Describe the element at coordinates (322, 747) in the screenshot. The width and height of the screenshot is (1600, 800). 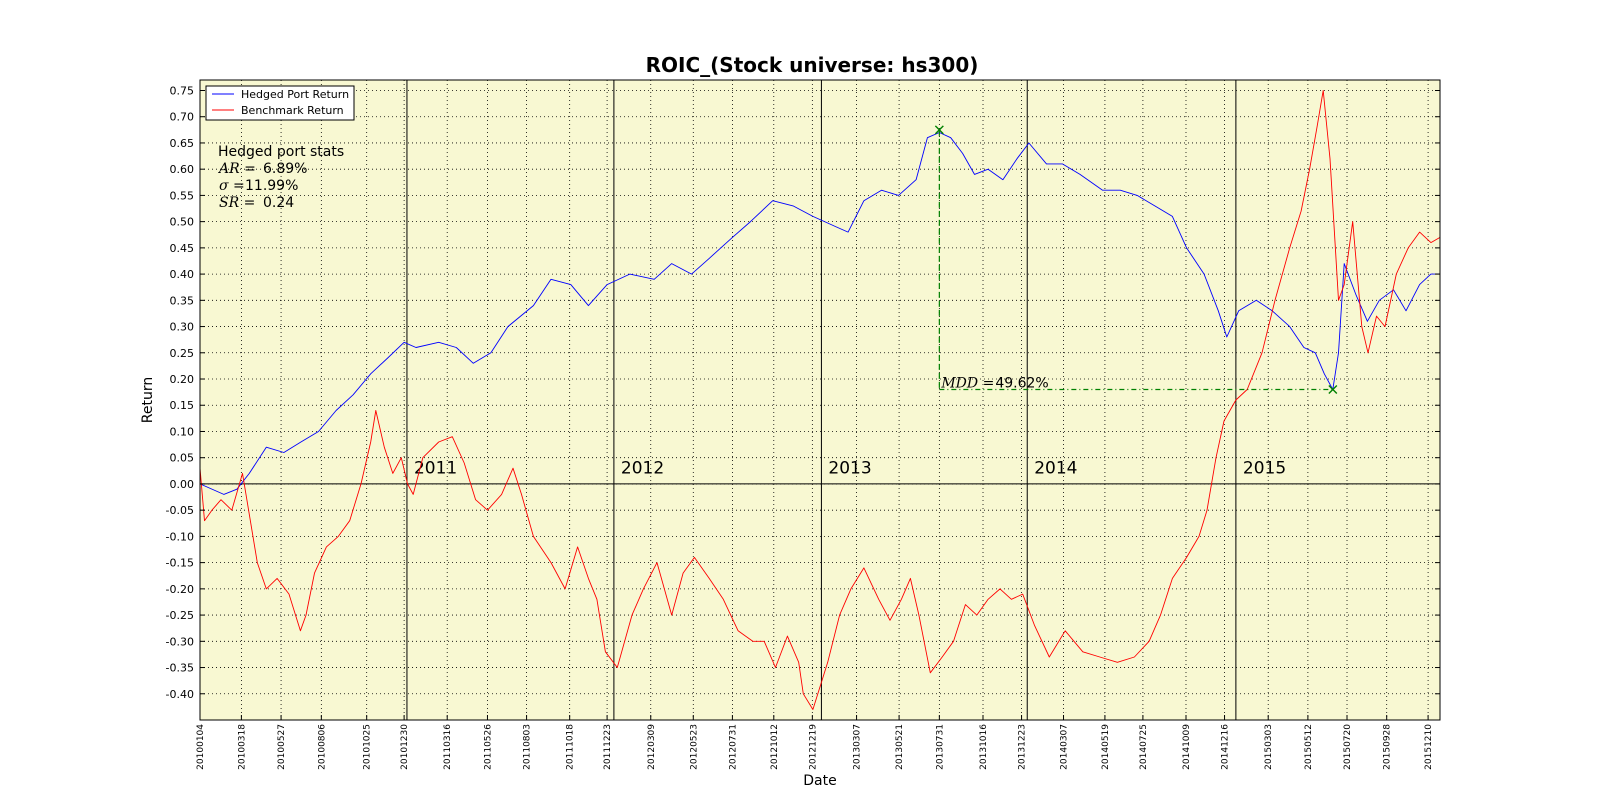
I see `x-tick-label-3: 20100806` at that location.